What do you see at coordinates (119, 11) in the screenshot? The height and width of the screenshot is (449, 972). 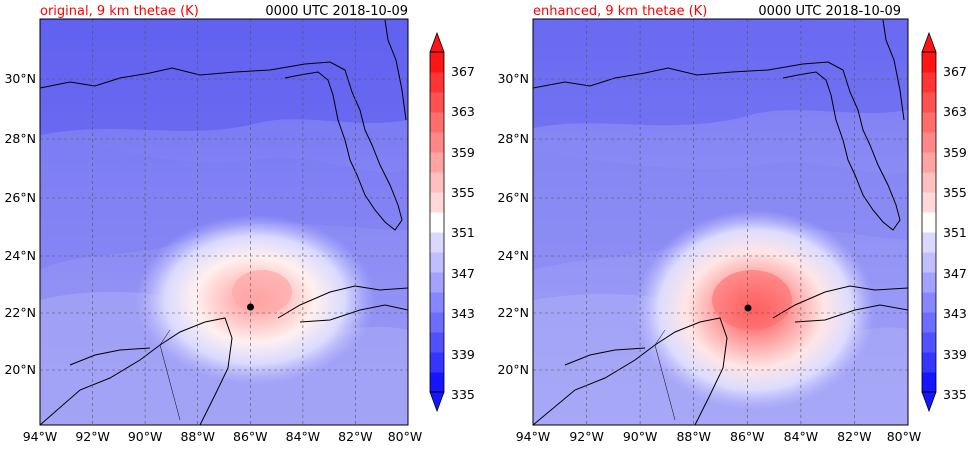 I see `panel-title: original, 9 km thetae (K)` at bounding box center [119, 11].